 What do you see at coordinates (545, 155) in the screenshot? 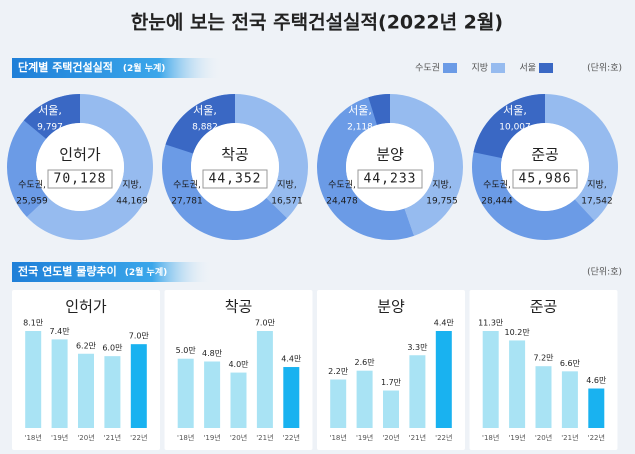
I see `donut-title: 준공` at bounding box center [545, 155].